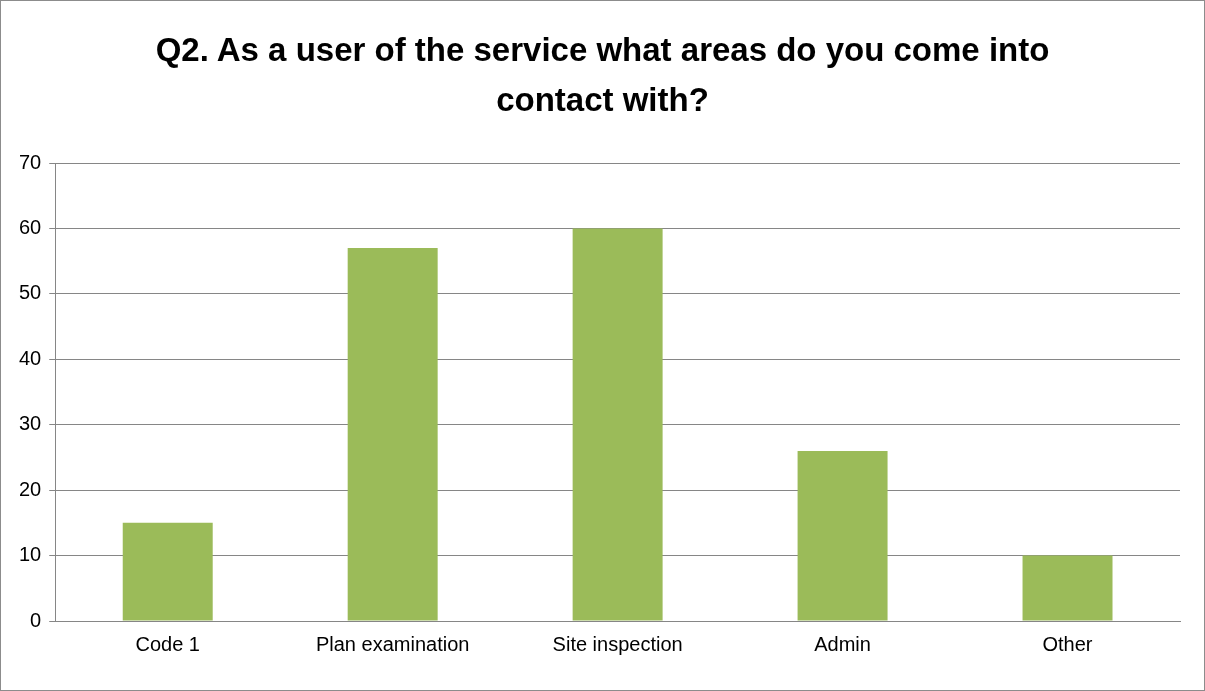 The image size is (1205, 691). I want to click on y-tick-label: 60, so click(30, 226).